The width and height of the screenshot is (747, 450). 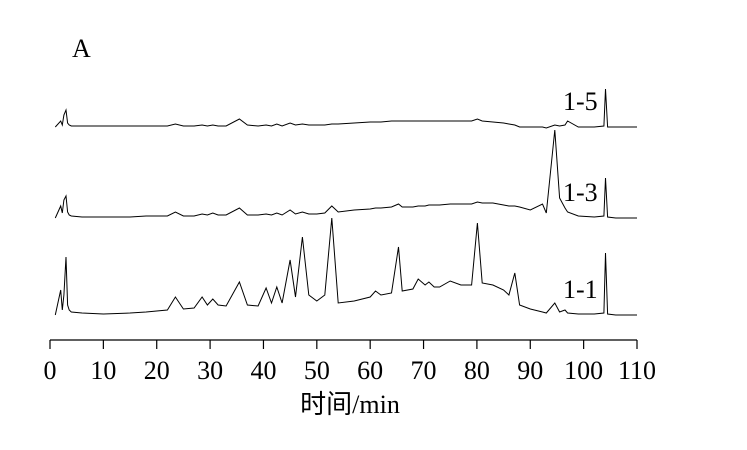 I want to click on x-tick-label: 70, so click(x=424, y=370).